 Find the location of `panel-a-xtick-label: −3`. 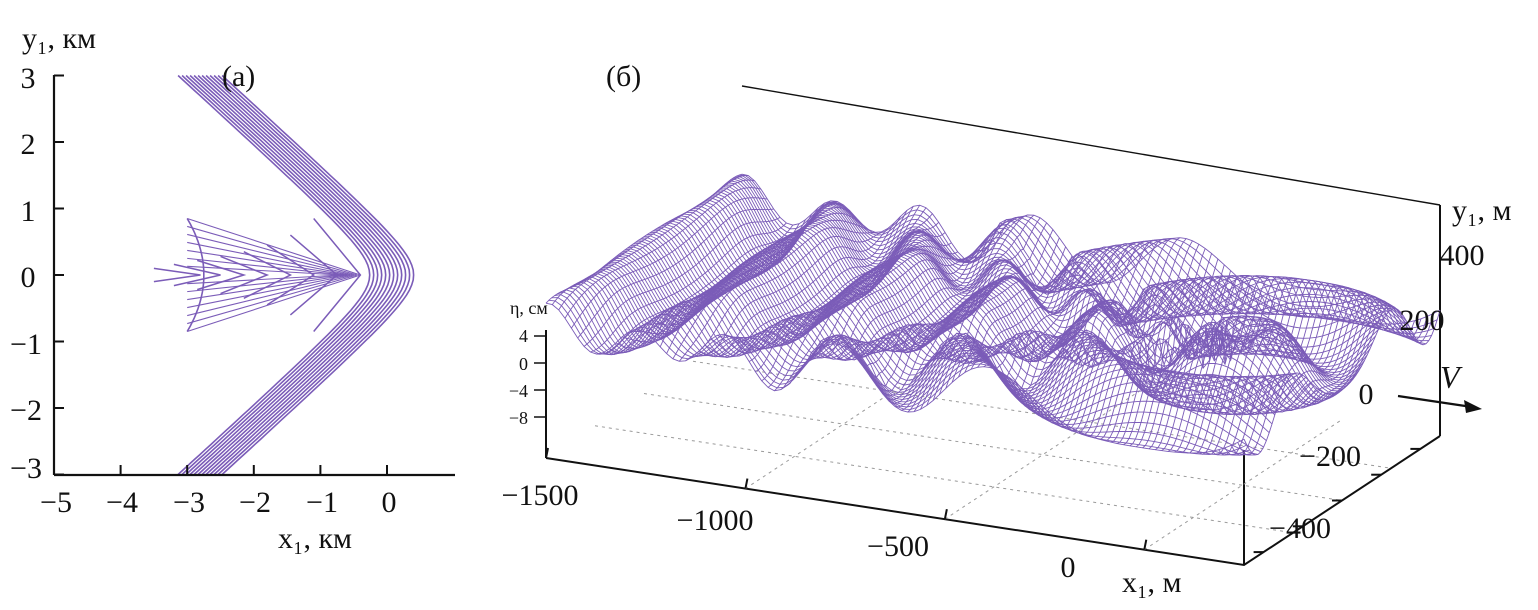

panel-a-xtick-label: −3 is located at coordinates (189, 502).